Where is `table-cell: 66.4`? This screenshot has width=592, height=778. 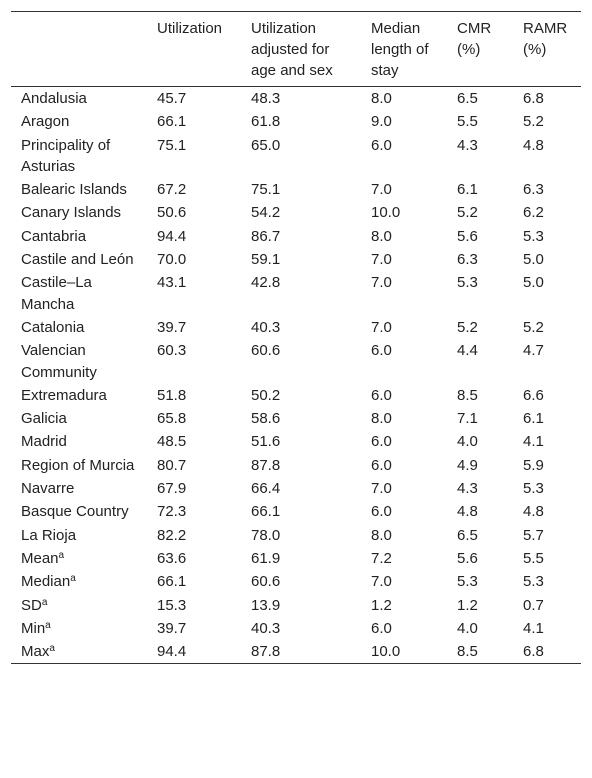
table-cell: 66.4 is located at coordinates (266, 489).